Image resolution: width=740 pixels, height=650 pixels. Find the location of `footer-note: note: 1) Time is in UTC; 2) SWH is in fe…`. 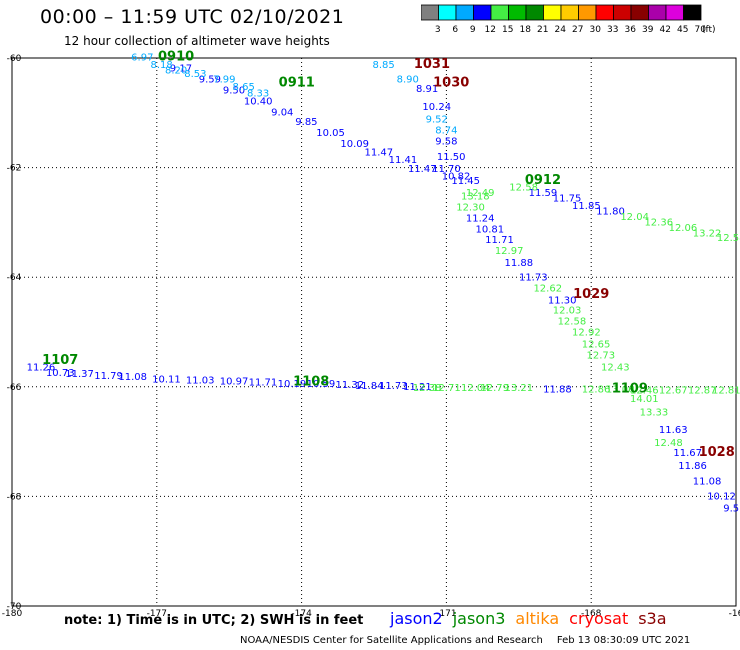

footer-note: note: 1) Time is in UTC; 2) SWH is in fe… is located at coordinates (214, 620).